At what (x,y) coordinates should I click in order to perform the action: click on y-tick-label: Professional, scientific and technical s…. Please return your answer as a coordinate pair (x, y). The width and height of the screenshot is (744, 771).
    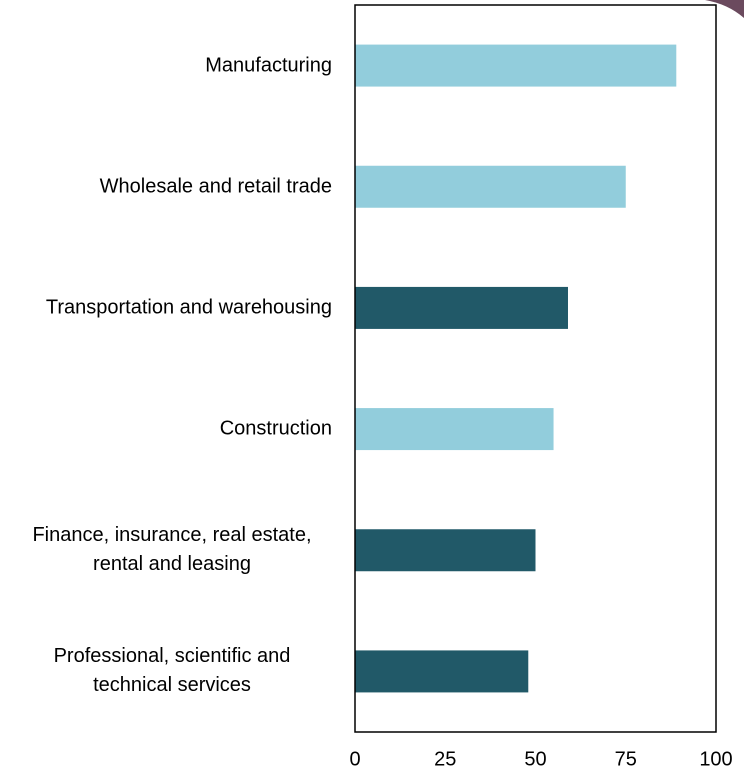
    Looking at the image, I should click on (172, 671).